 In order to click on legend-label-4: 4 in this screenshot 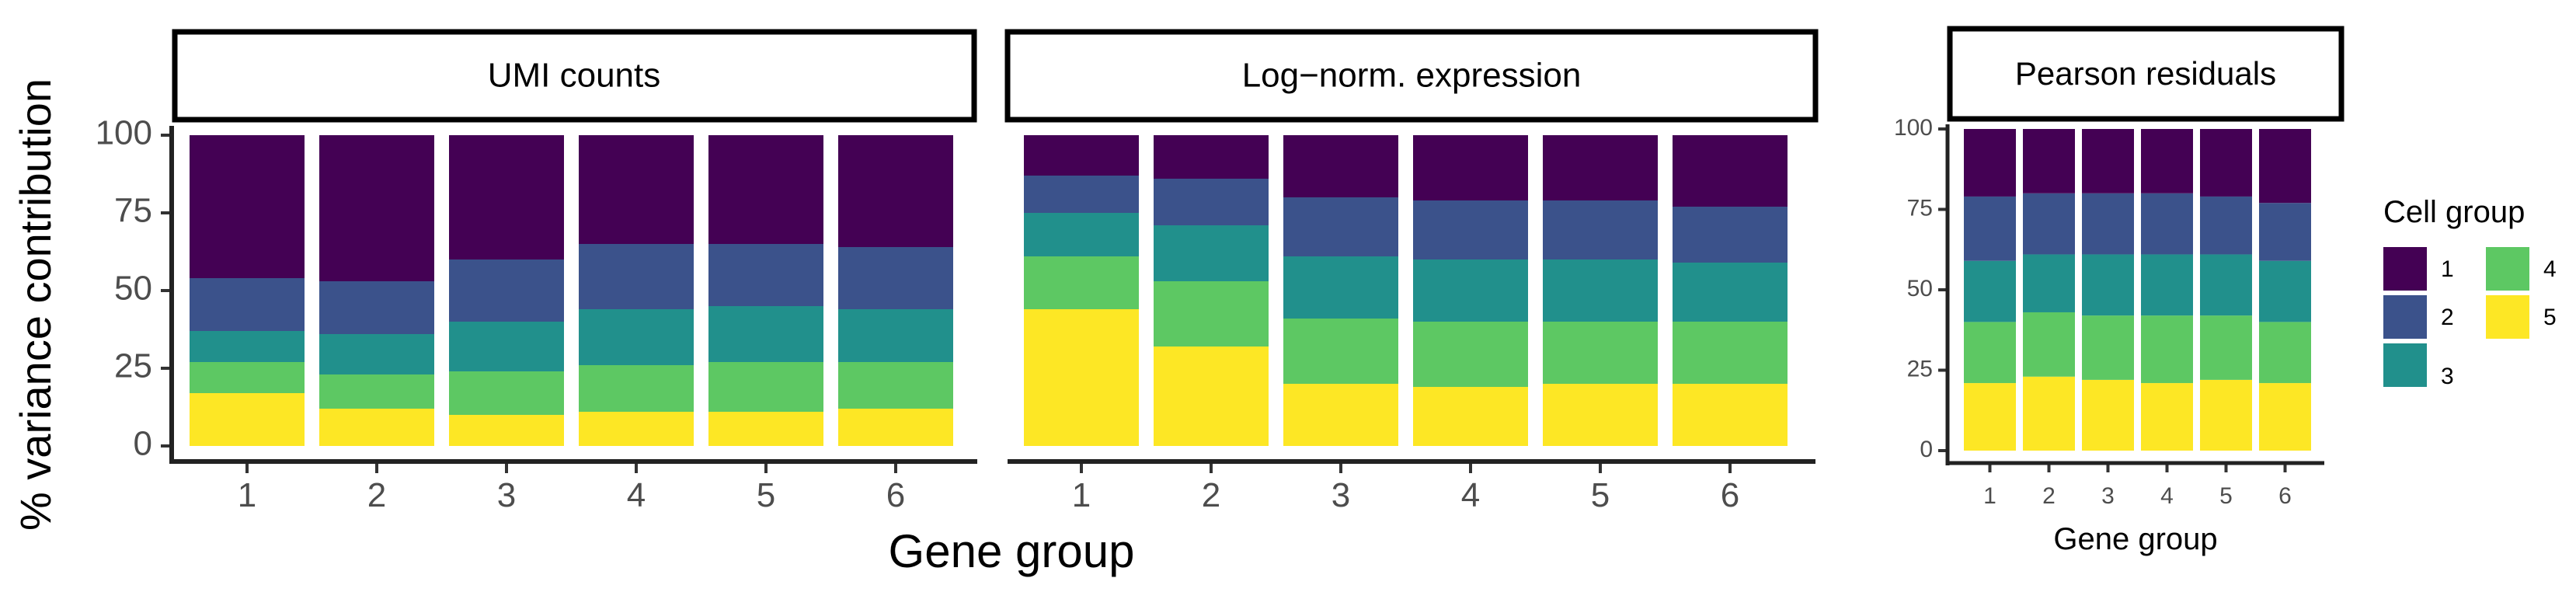, I will do `click(2550, 269)`.